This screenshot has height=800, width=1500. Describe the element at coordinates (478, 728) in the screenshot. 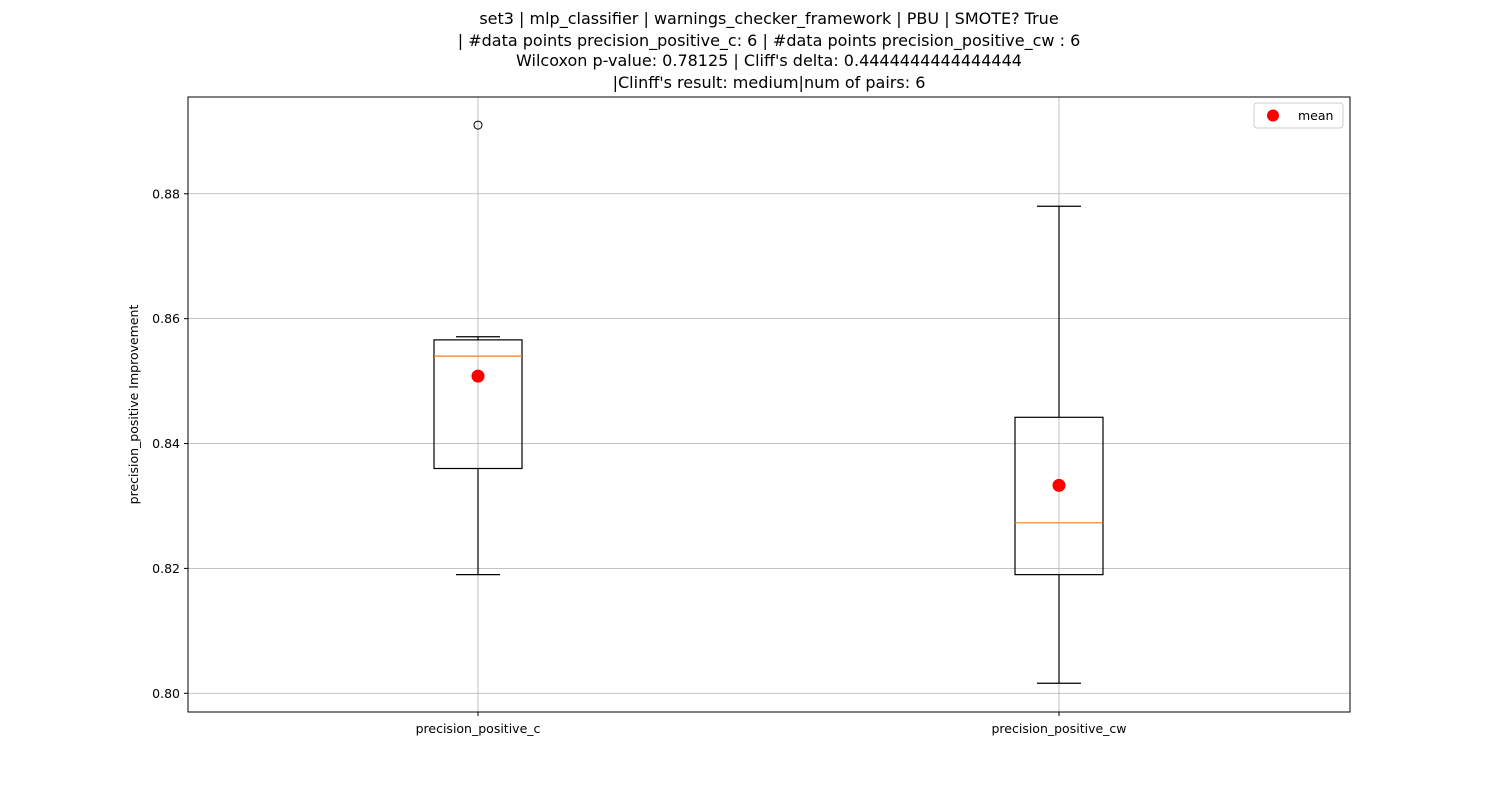

I see `x-tick-label: precision_positive_c` at that location.